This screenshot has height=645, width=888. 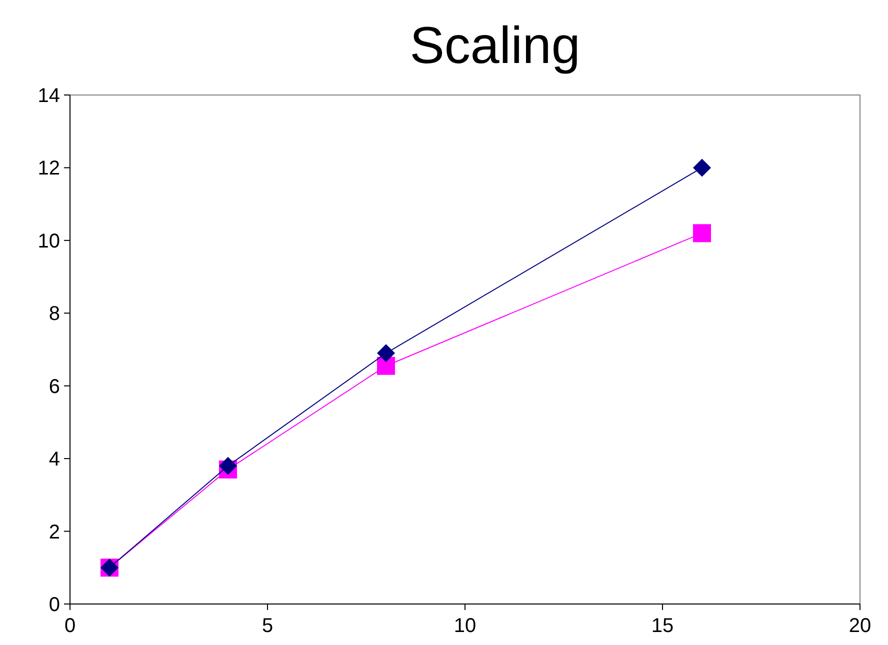 I want to click on y-tick-label: 6, so click(x=54, y=387).